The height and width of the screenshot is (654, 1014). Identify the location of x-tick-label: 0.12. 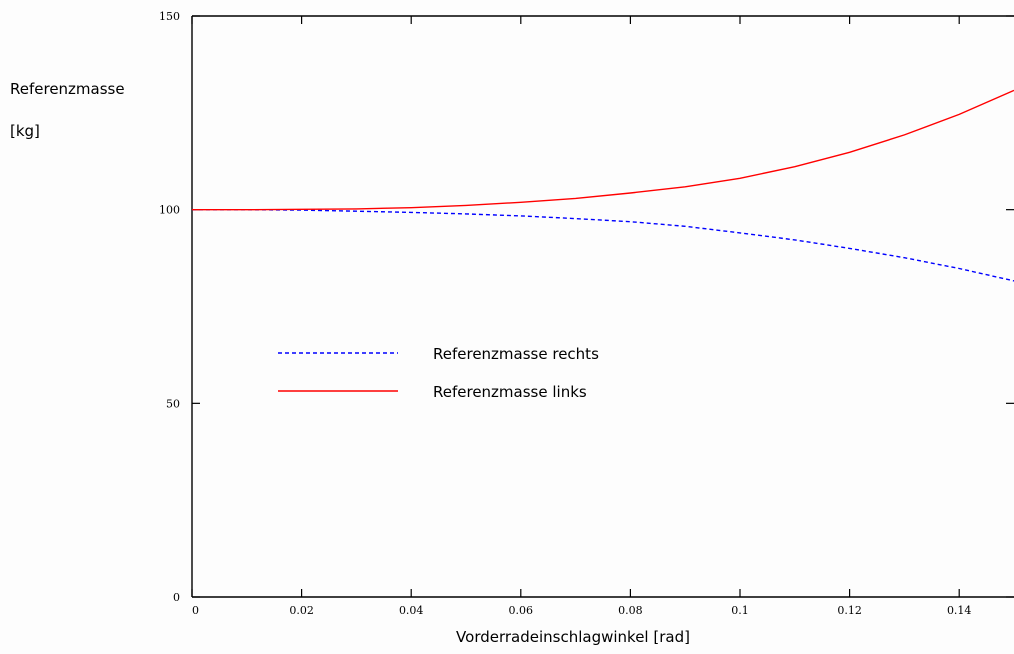
(849, 610).